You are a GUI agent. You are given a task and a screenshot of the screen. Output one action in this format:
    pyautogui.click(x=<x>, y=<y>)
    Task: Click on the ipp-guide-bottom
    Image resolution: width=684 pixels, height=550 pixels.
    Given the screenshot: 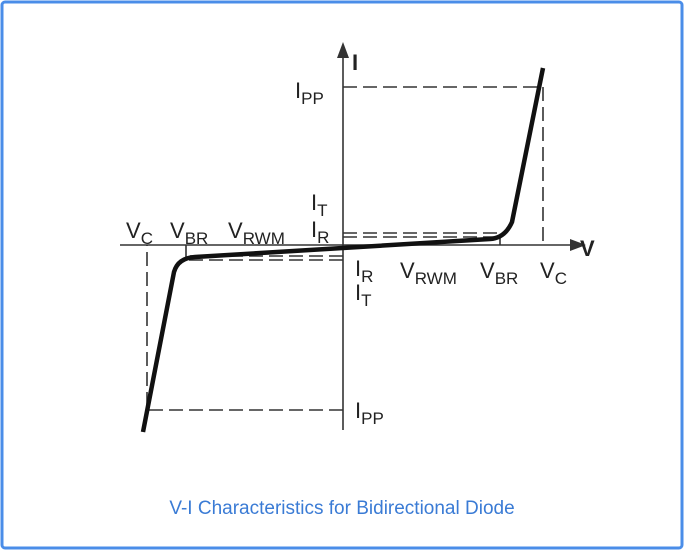 What is the action you would take?
    pyautogui.click(x=244, y=328)
    